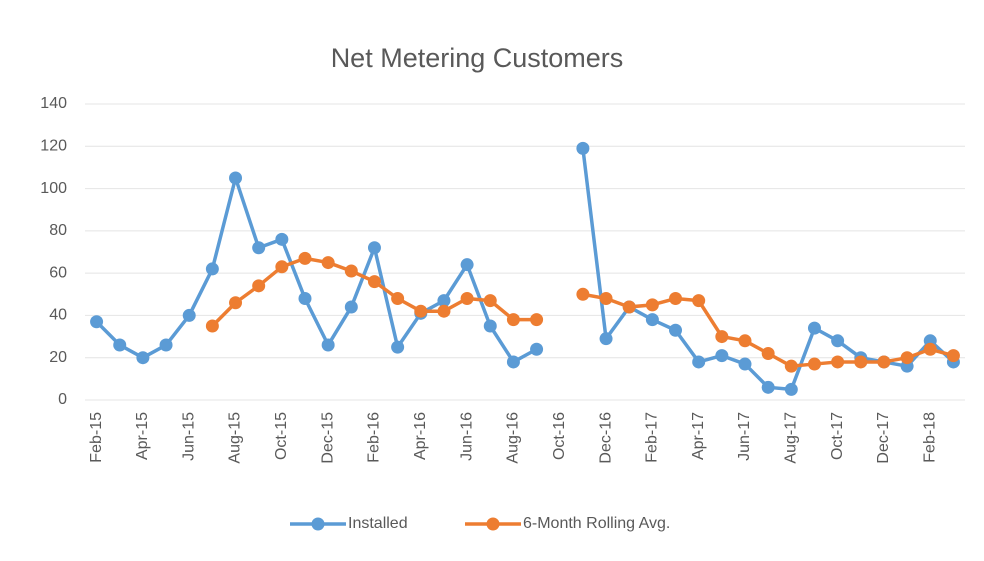 Image resolution: width=984 pixels, height=561 pixels. I want to click on x-tick-label: Feb-18, so click(929, 437).